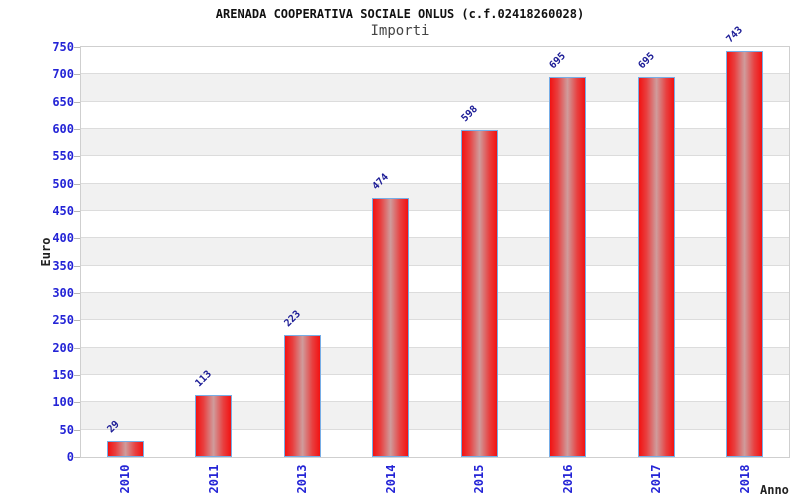 Image resolution: width=800 pixels, height=500 pixels. I want to click on bar-2011, so click(214, 426).